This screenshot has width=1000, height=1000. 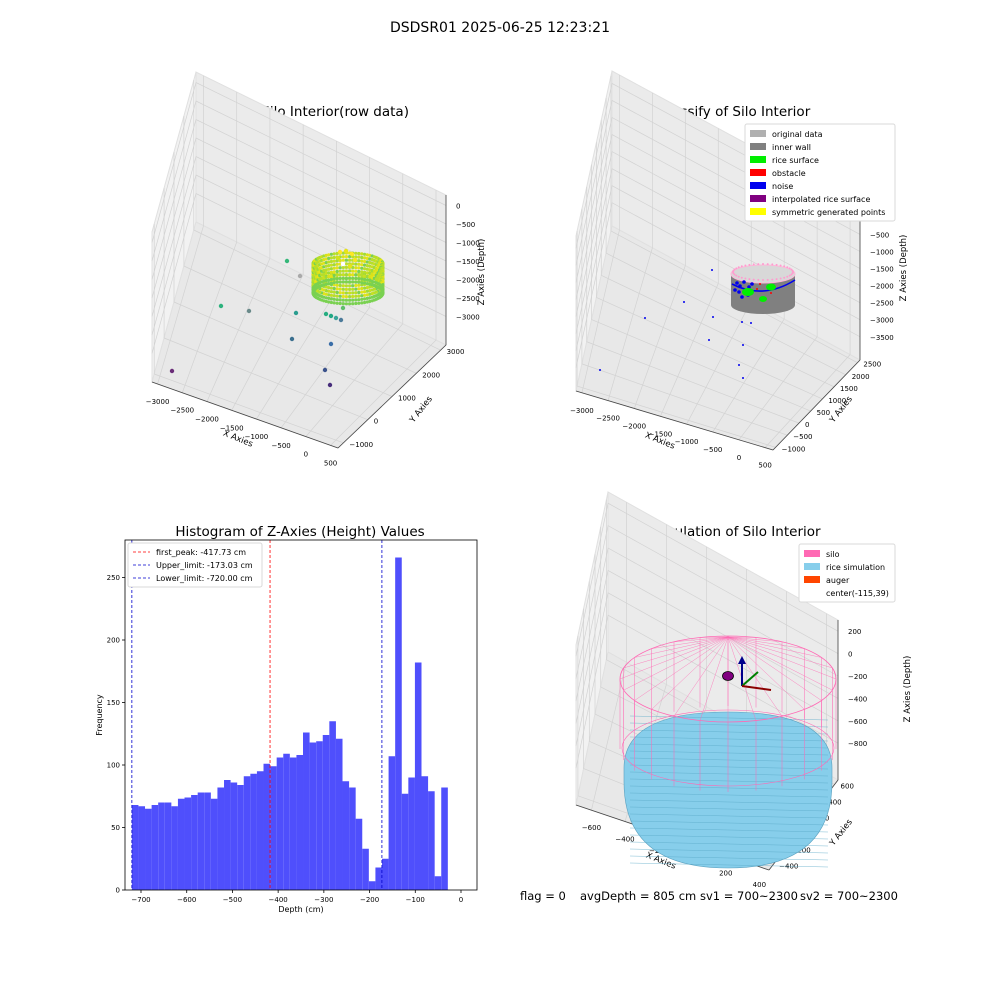 What do you see at coordinates (687, 442) in the screenshot?
I see `x-tick-label: −1000` at bounding box center [687, 442].